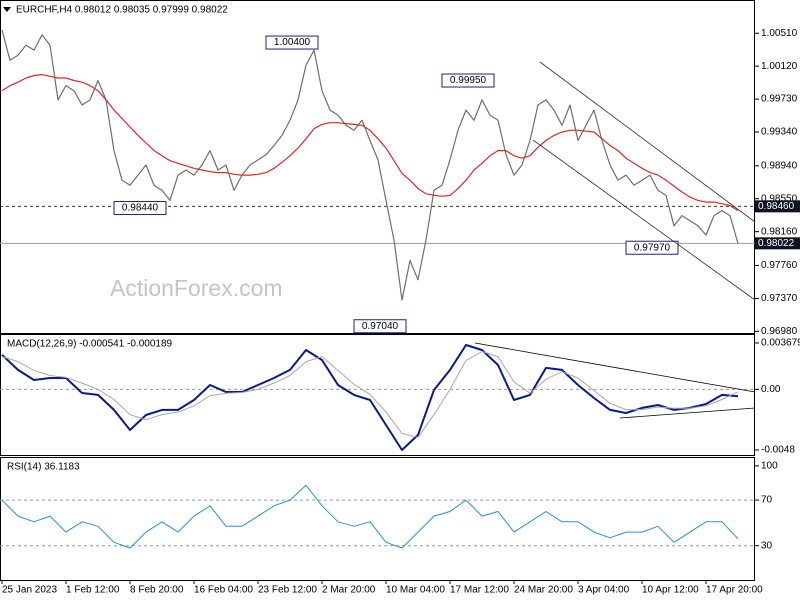 Image resolution: width=800 pixels, height=600 pixels. Describe the element at coordinates (779, 132) in the screenshot. I see `y-tick-label: 0.99340` at that location.